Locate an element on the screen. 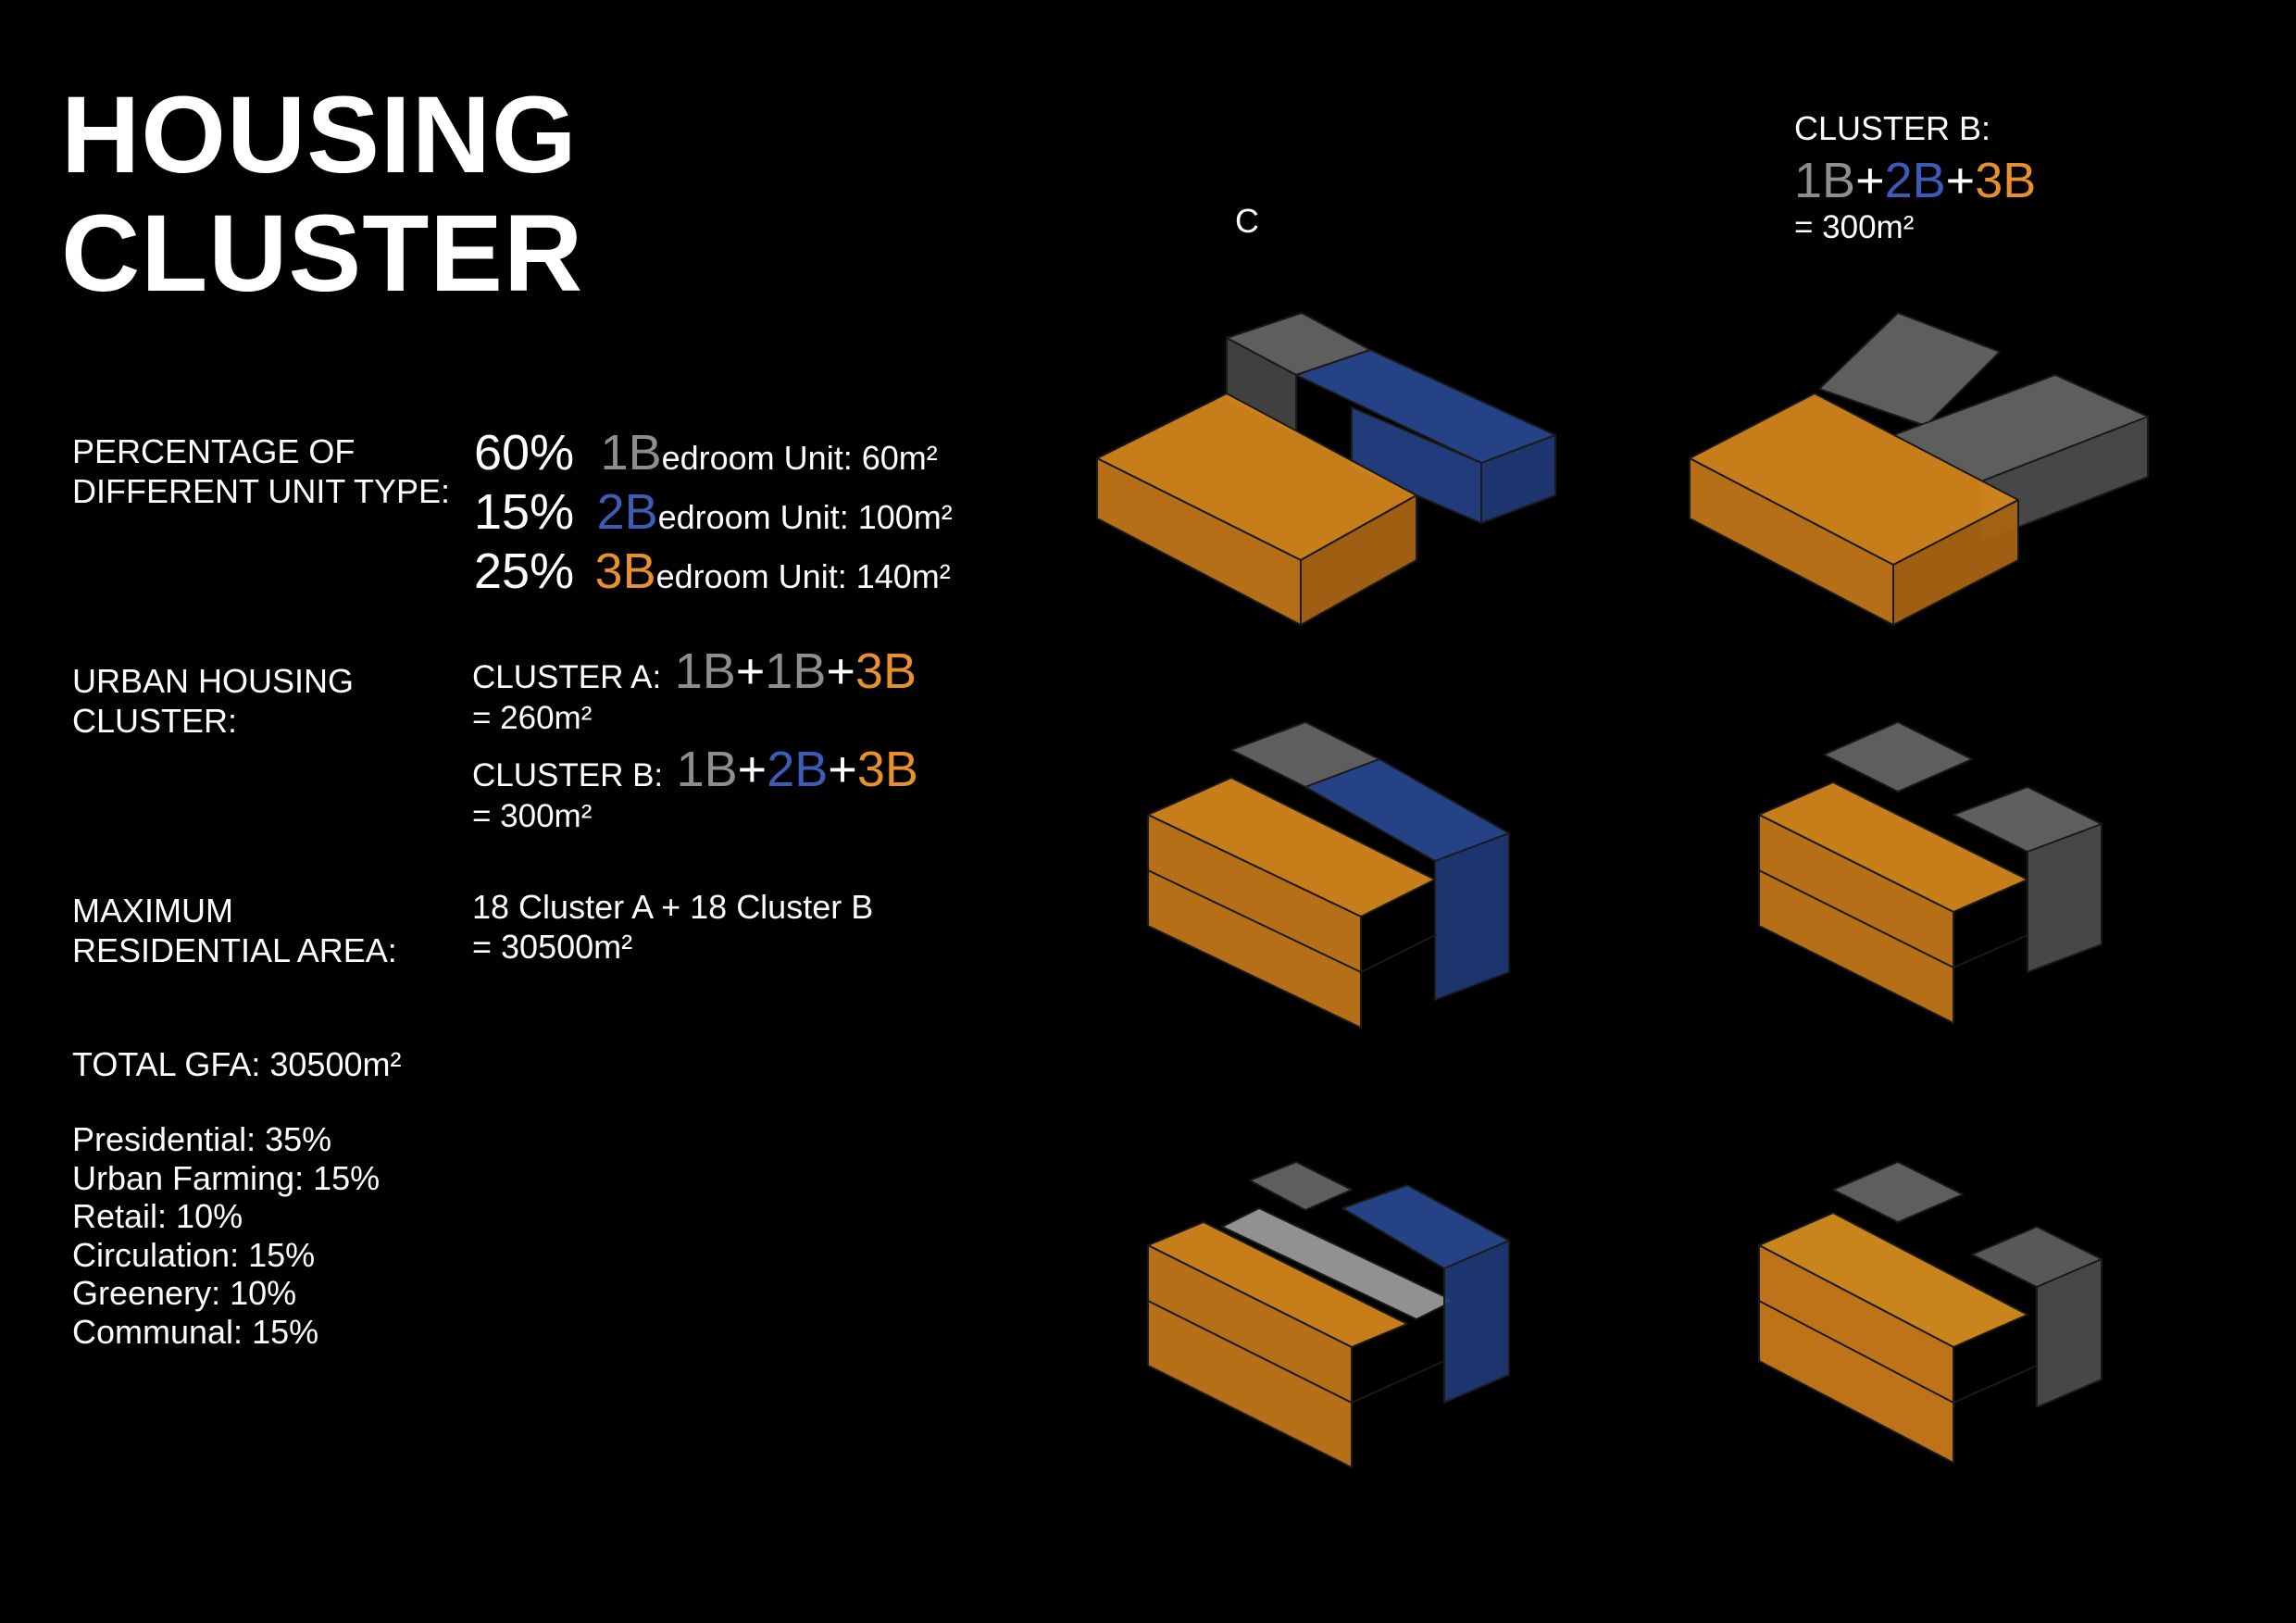 The height and width of the screenshot is (1623, 2296). title-line-1: HOUSING is located at coordinates (319, 135).